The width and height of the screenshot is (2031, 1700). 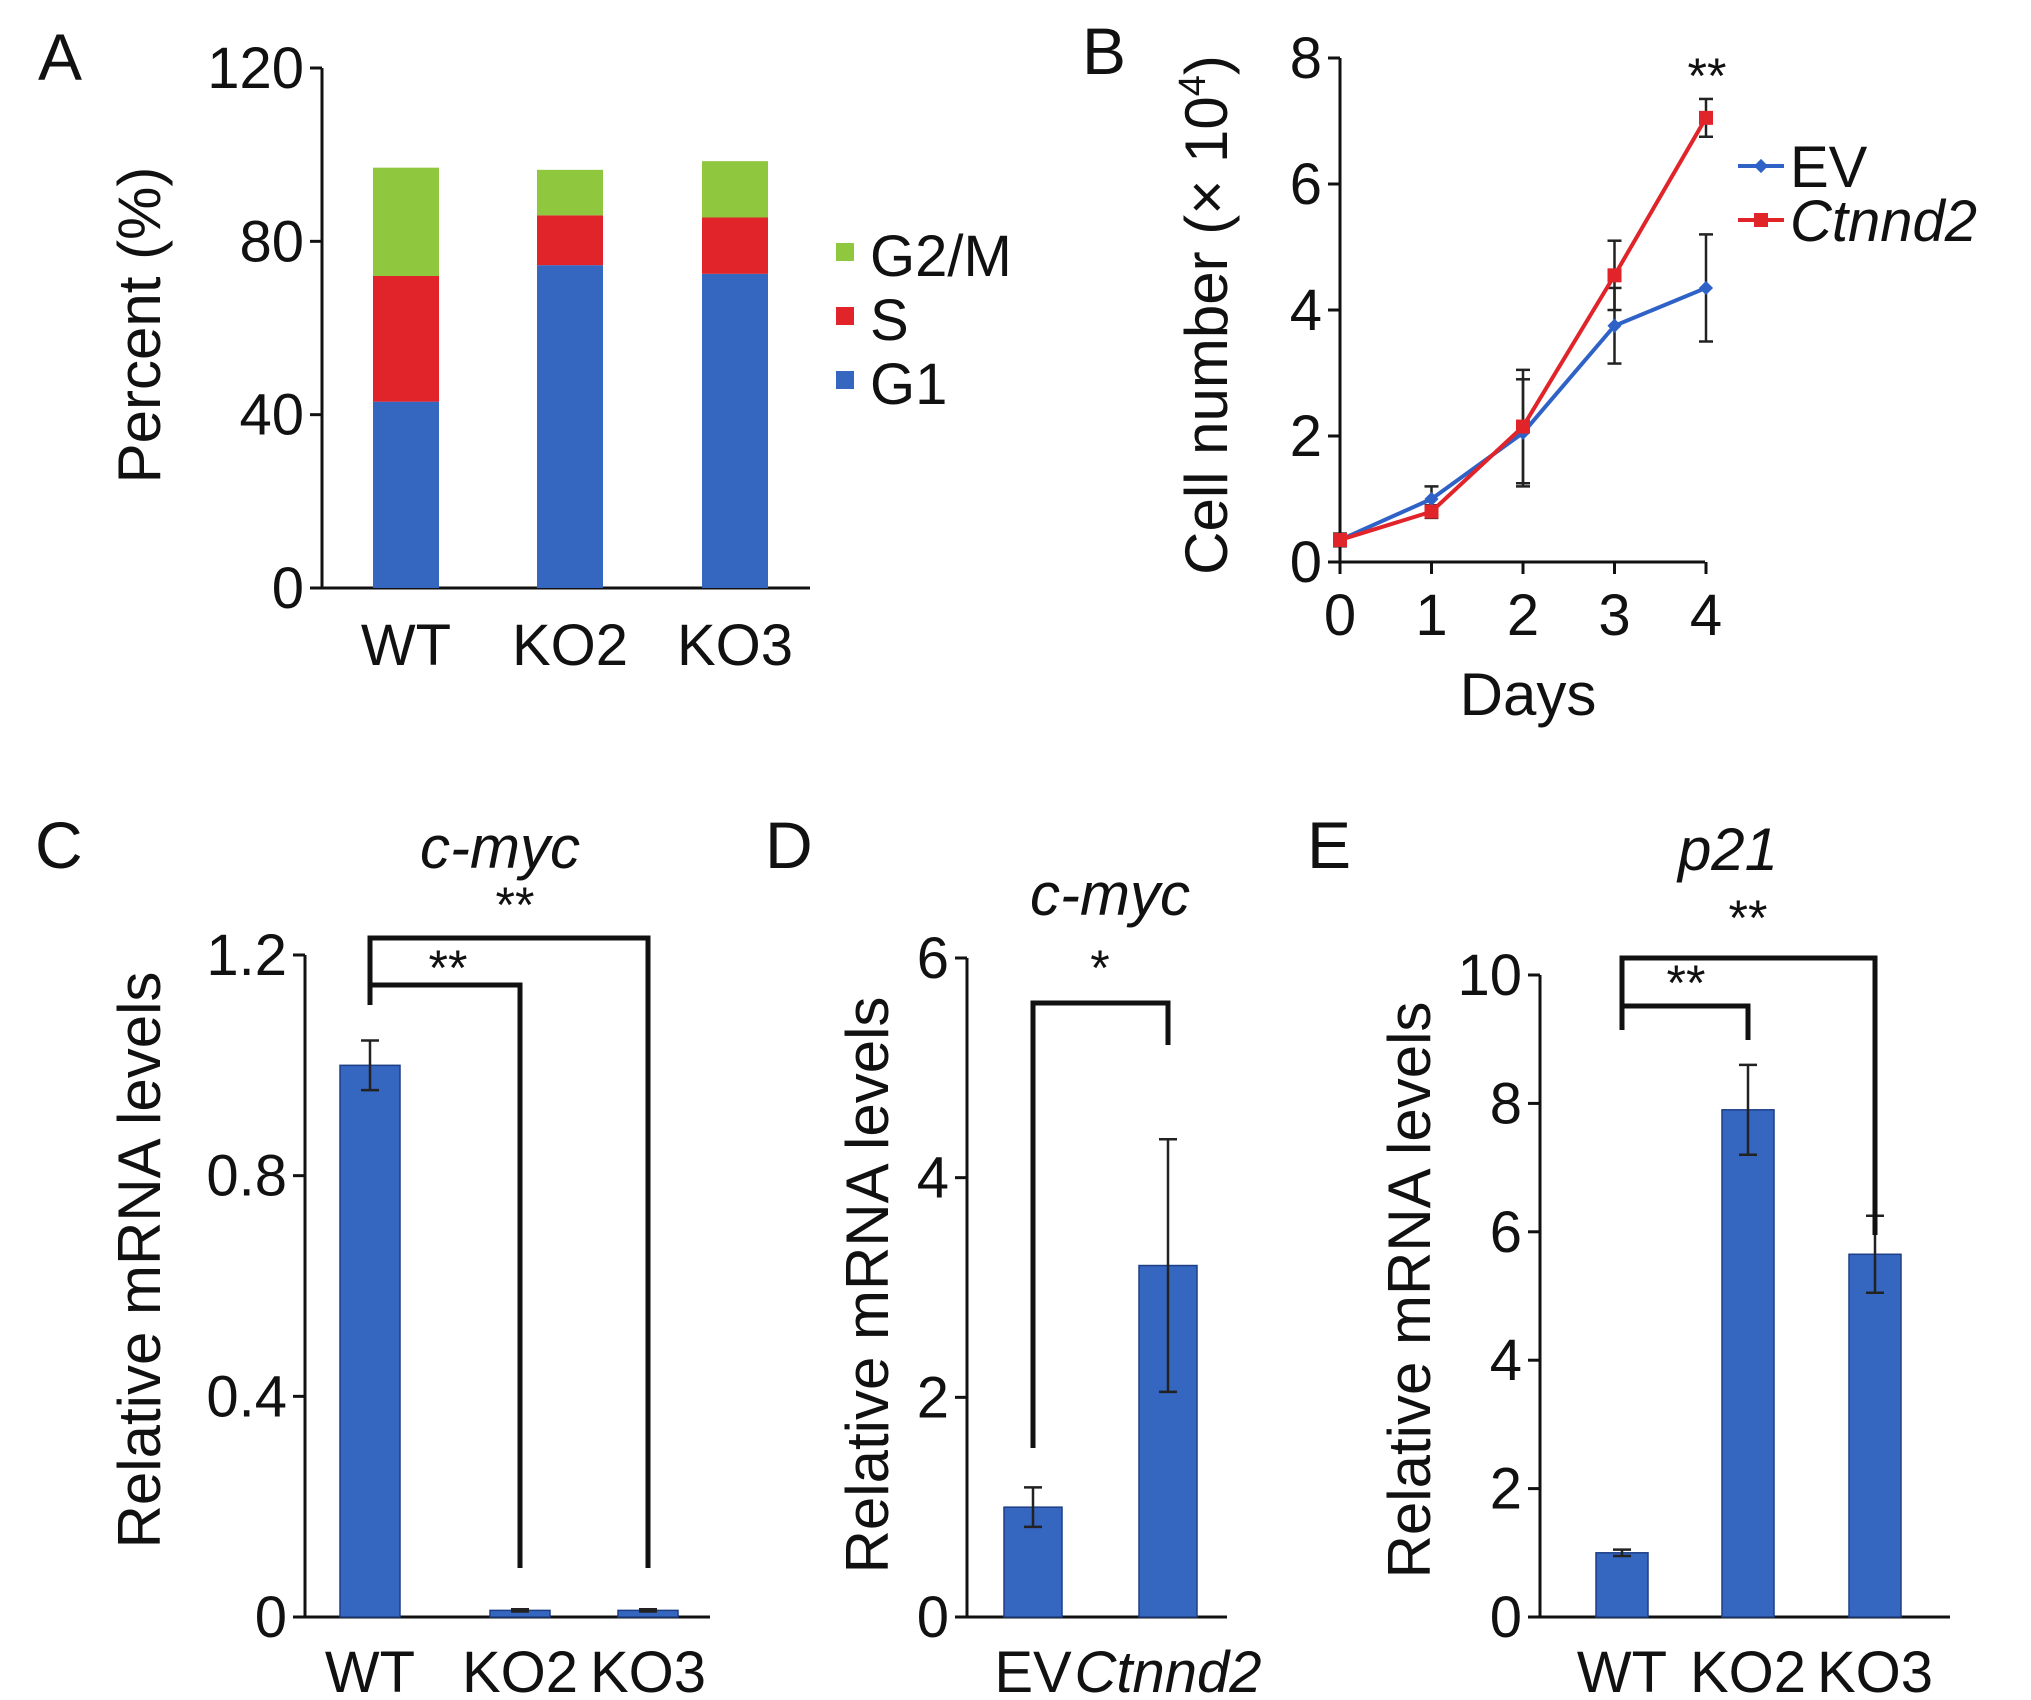 What do you see at coordinates (1110, 894) in the screenshot?
I see `chart-title-d: c-myc` at bounding box center [1110, 894].